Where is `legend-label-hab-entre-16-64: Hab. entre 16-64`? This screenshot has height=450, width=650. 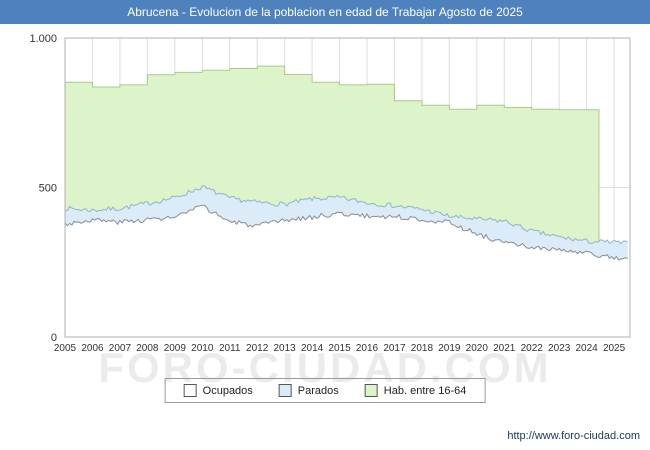
legend-label-hab-entre-16-64: Hab. entre 16-64 is located at coordinates (425, 390).